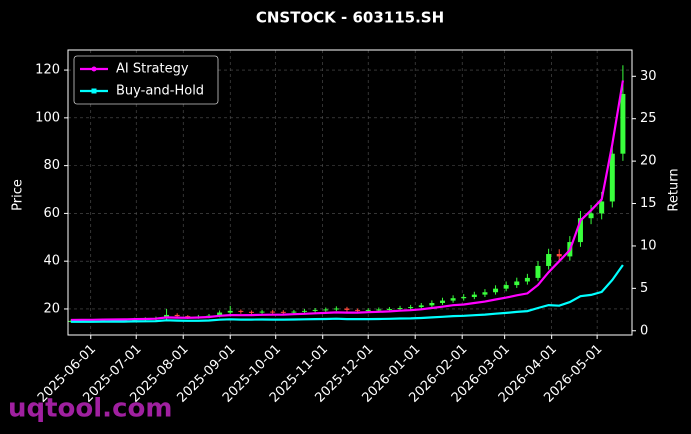  I want to click on y-tick-label: 40, so click(51, 261).